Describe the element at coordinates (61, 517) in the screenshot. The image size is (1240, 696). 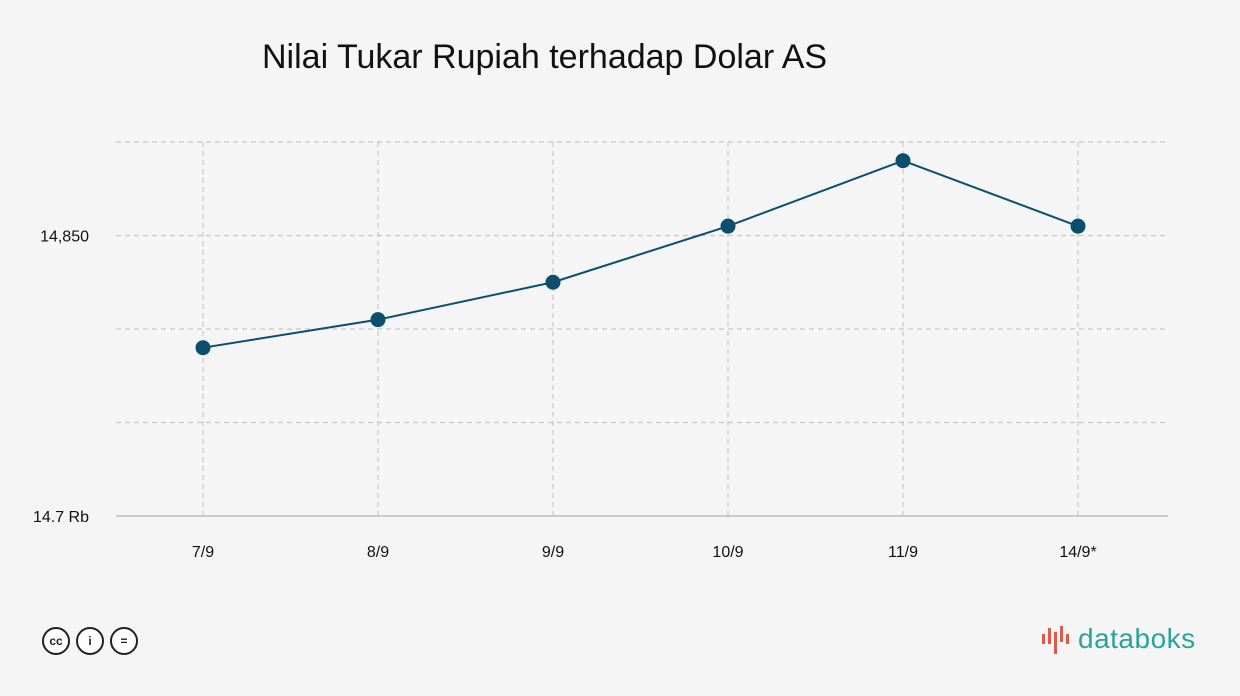
I see `y-tick-label: 14.7 Rb` at that location.